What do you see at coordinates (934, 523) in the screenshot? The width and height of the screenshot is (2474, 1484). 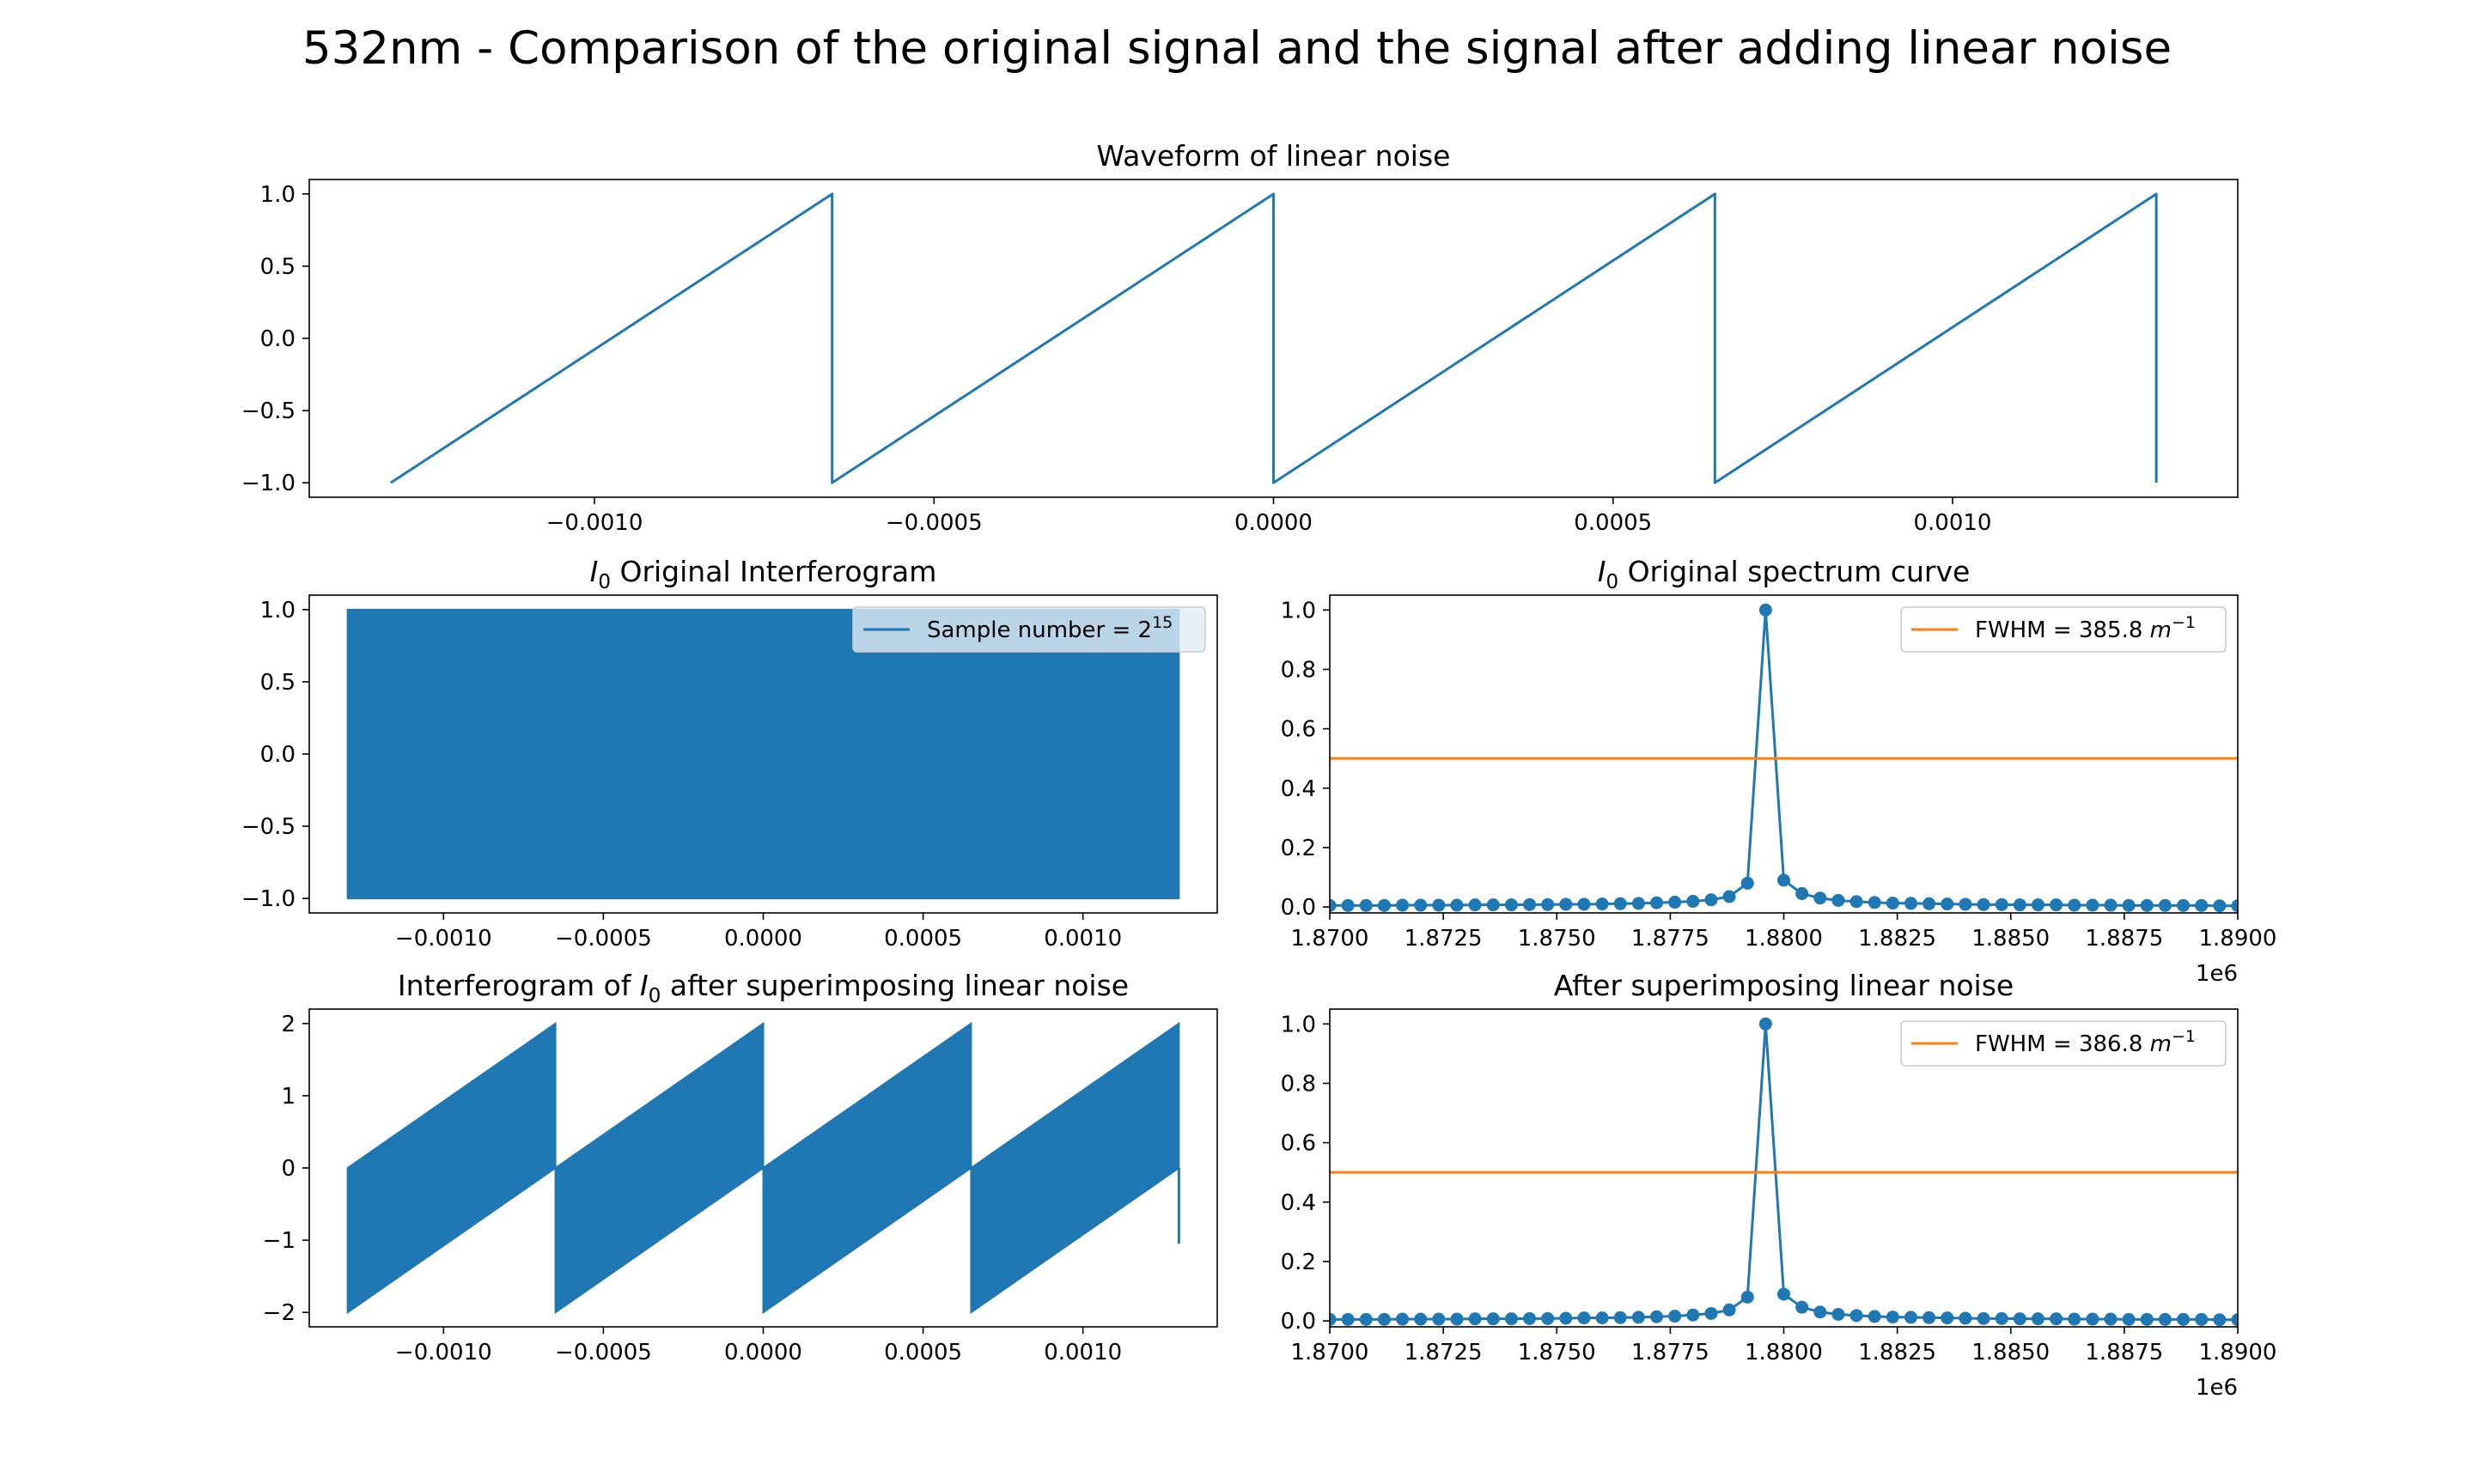 I see `x-tick-label: −0.0005` at bounding box center [934, 523].